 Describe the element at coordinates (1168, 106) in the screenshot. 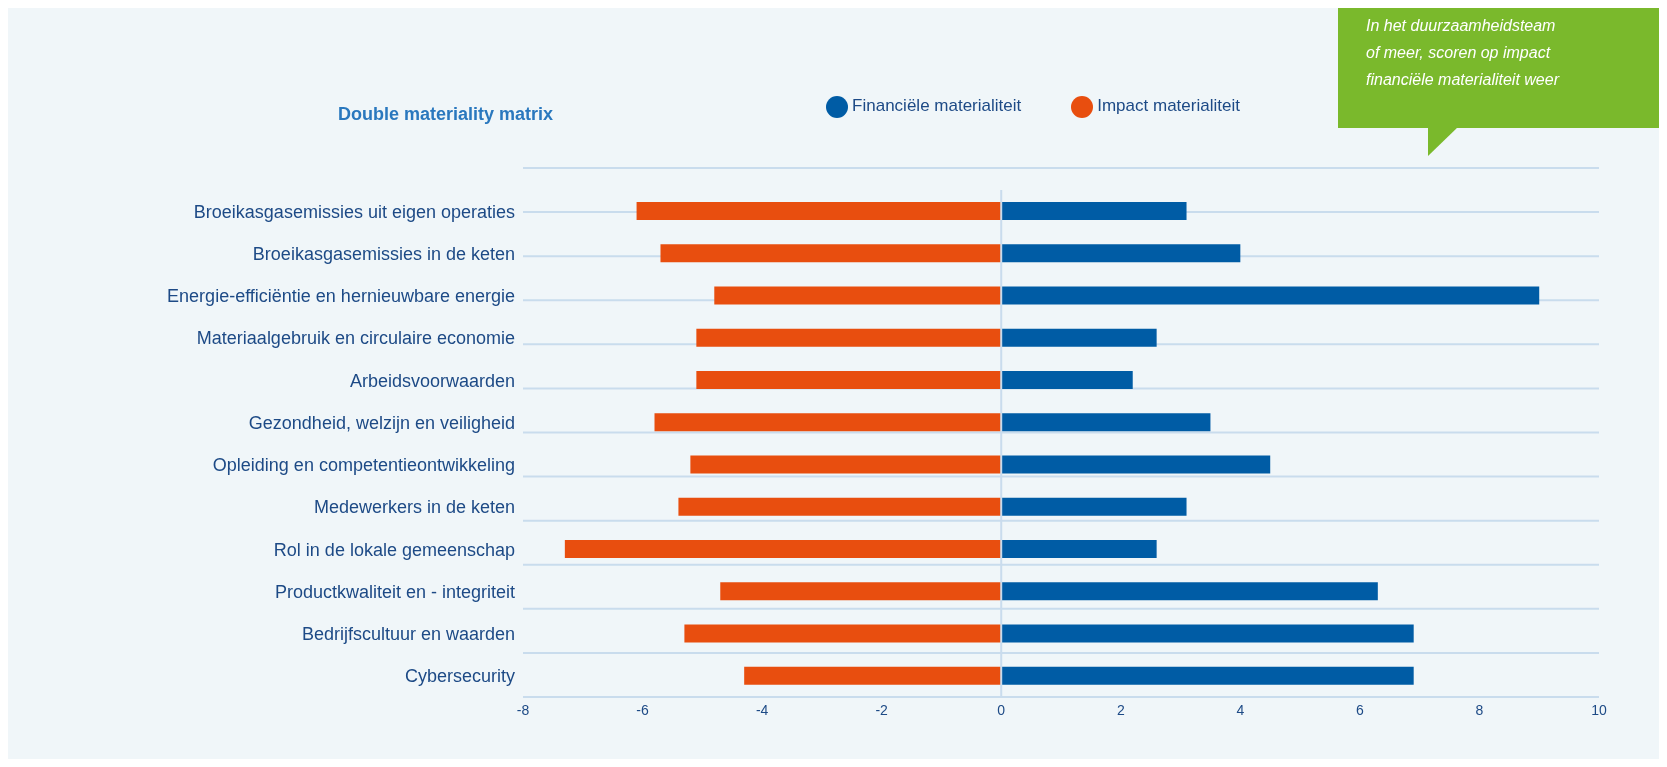

I see `legend-label: Impact materialiteit` at that location.